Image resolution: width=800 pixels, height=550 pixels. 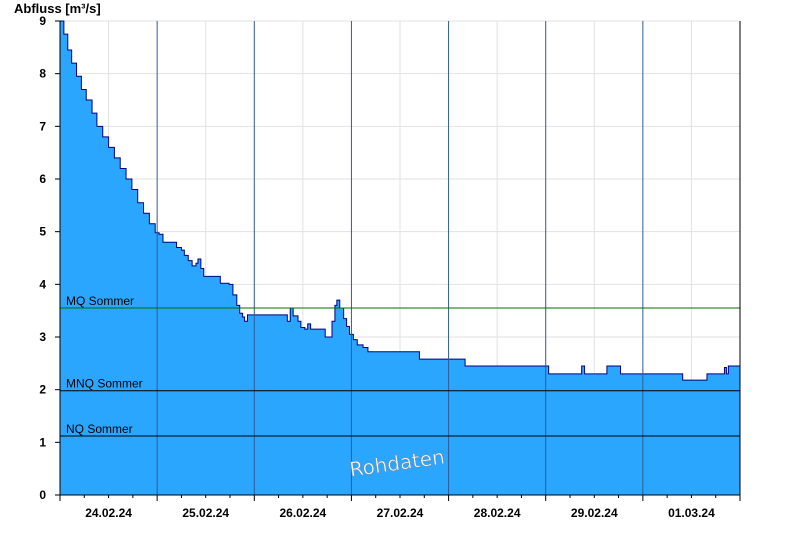 I want to click on y-axis-label: Abfluss [m³/s], so click(x=57, y=8).